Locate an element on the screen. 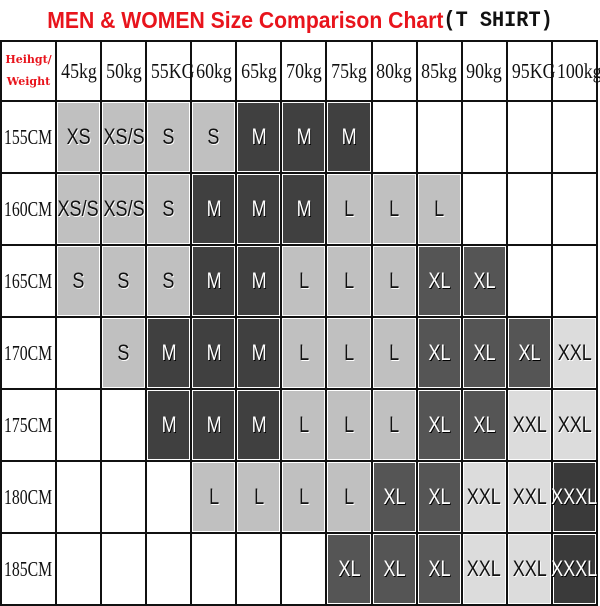 The image size is (600, 606). weight-header: 60kg is located at coordinates (214, 71).